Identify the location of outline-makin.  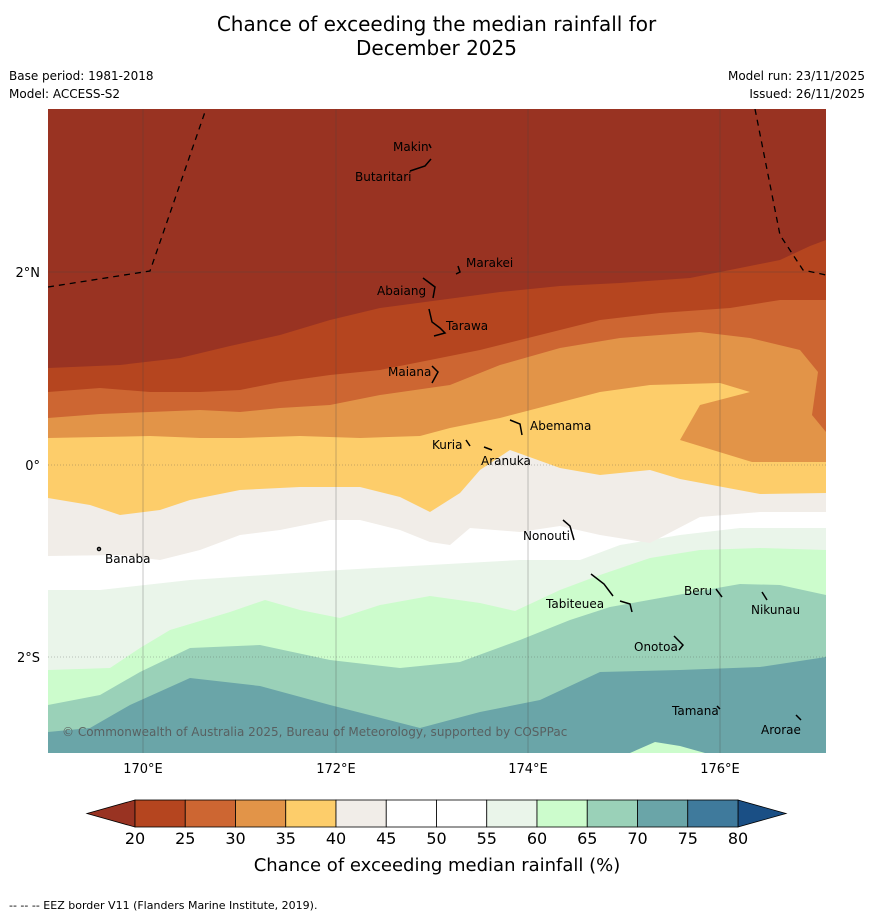
(430, 146).